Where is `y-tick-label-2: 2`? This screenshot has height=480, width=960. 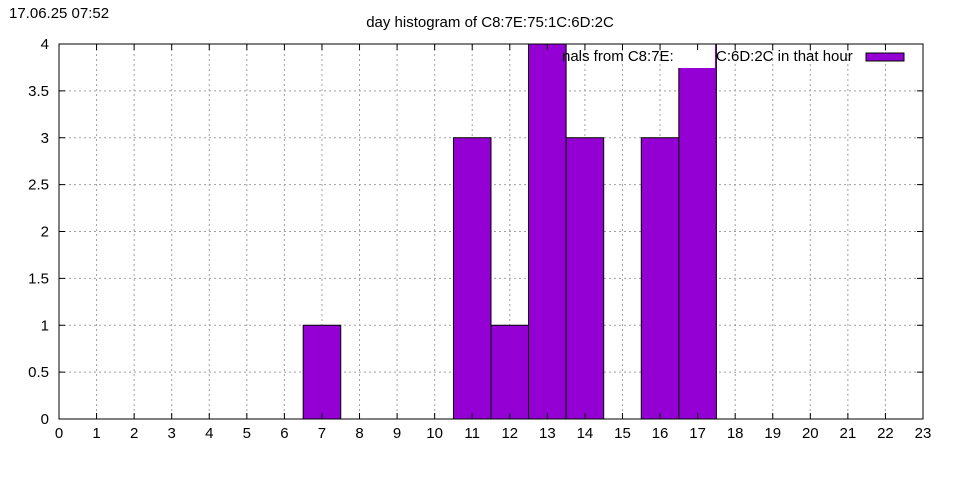
y-tick-label-2: 2 is located at coordinates (45, 232).